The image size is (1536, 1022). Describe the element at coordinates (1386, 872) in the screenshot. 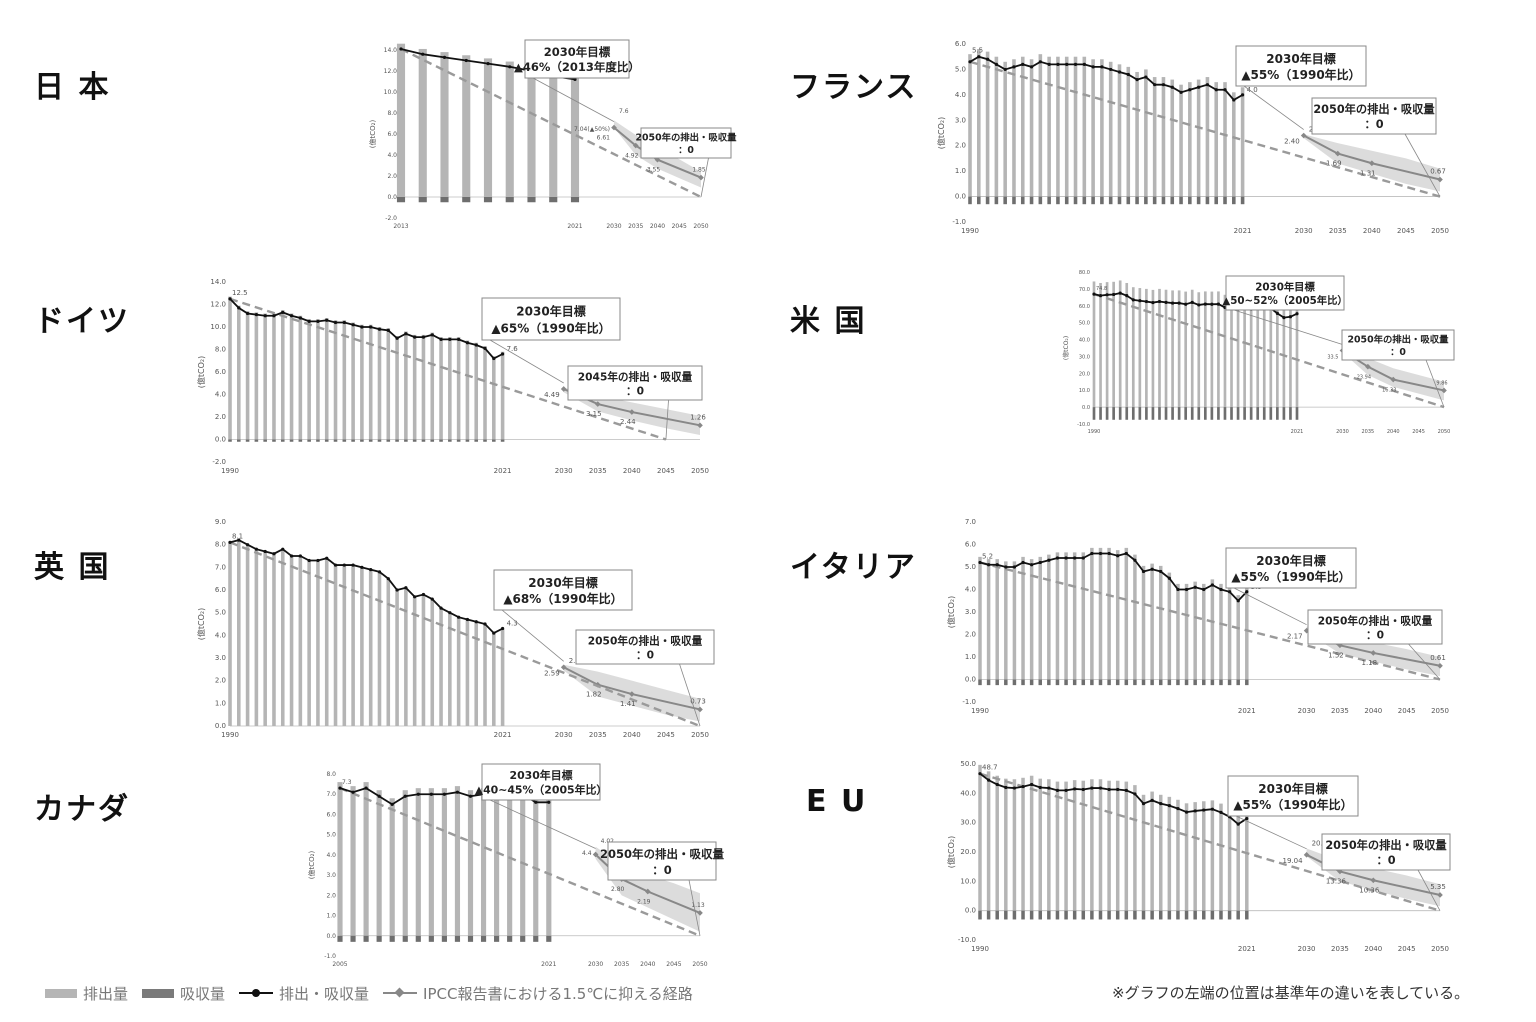

I see `net-zero-callout: 2050年の排出・吸収量 ：0` at that location.